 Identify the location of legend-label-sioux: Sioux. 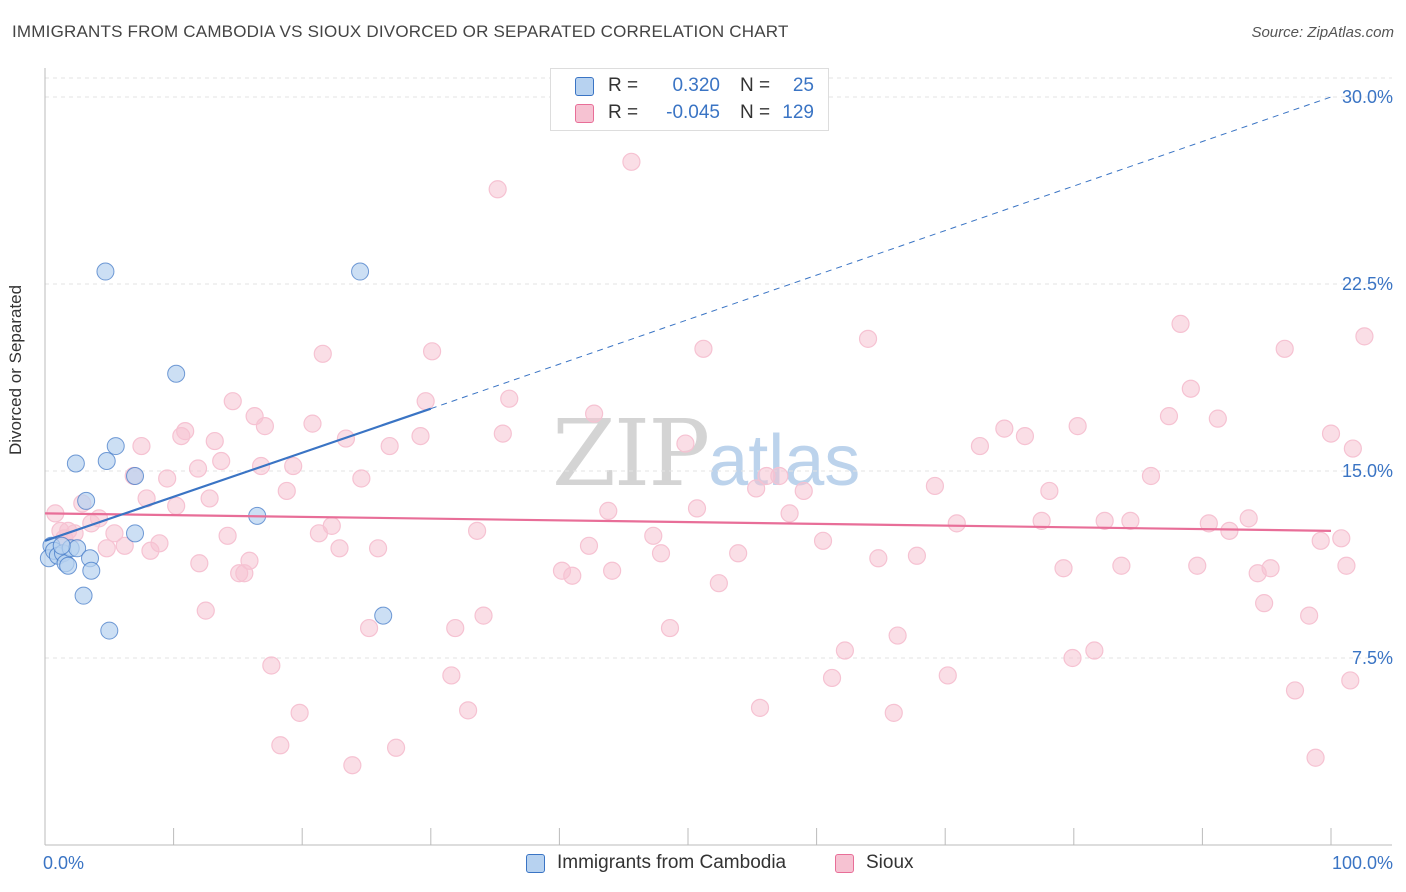
(890, 862).